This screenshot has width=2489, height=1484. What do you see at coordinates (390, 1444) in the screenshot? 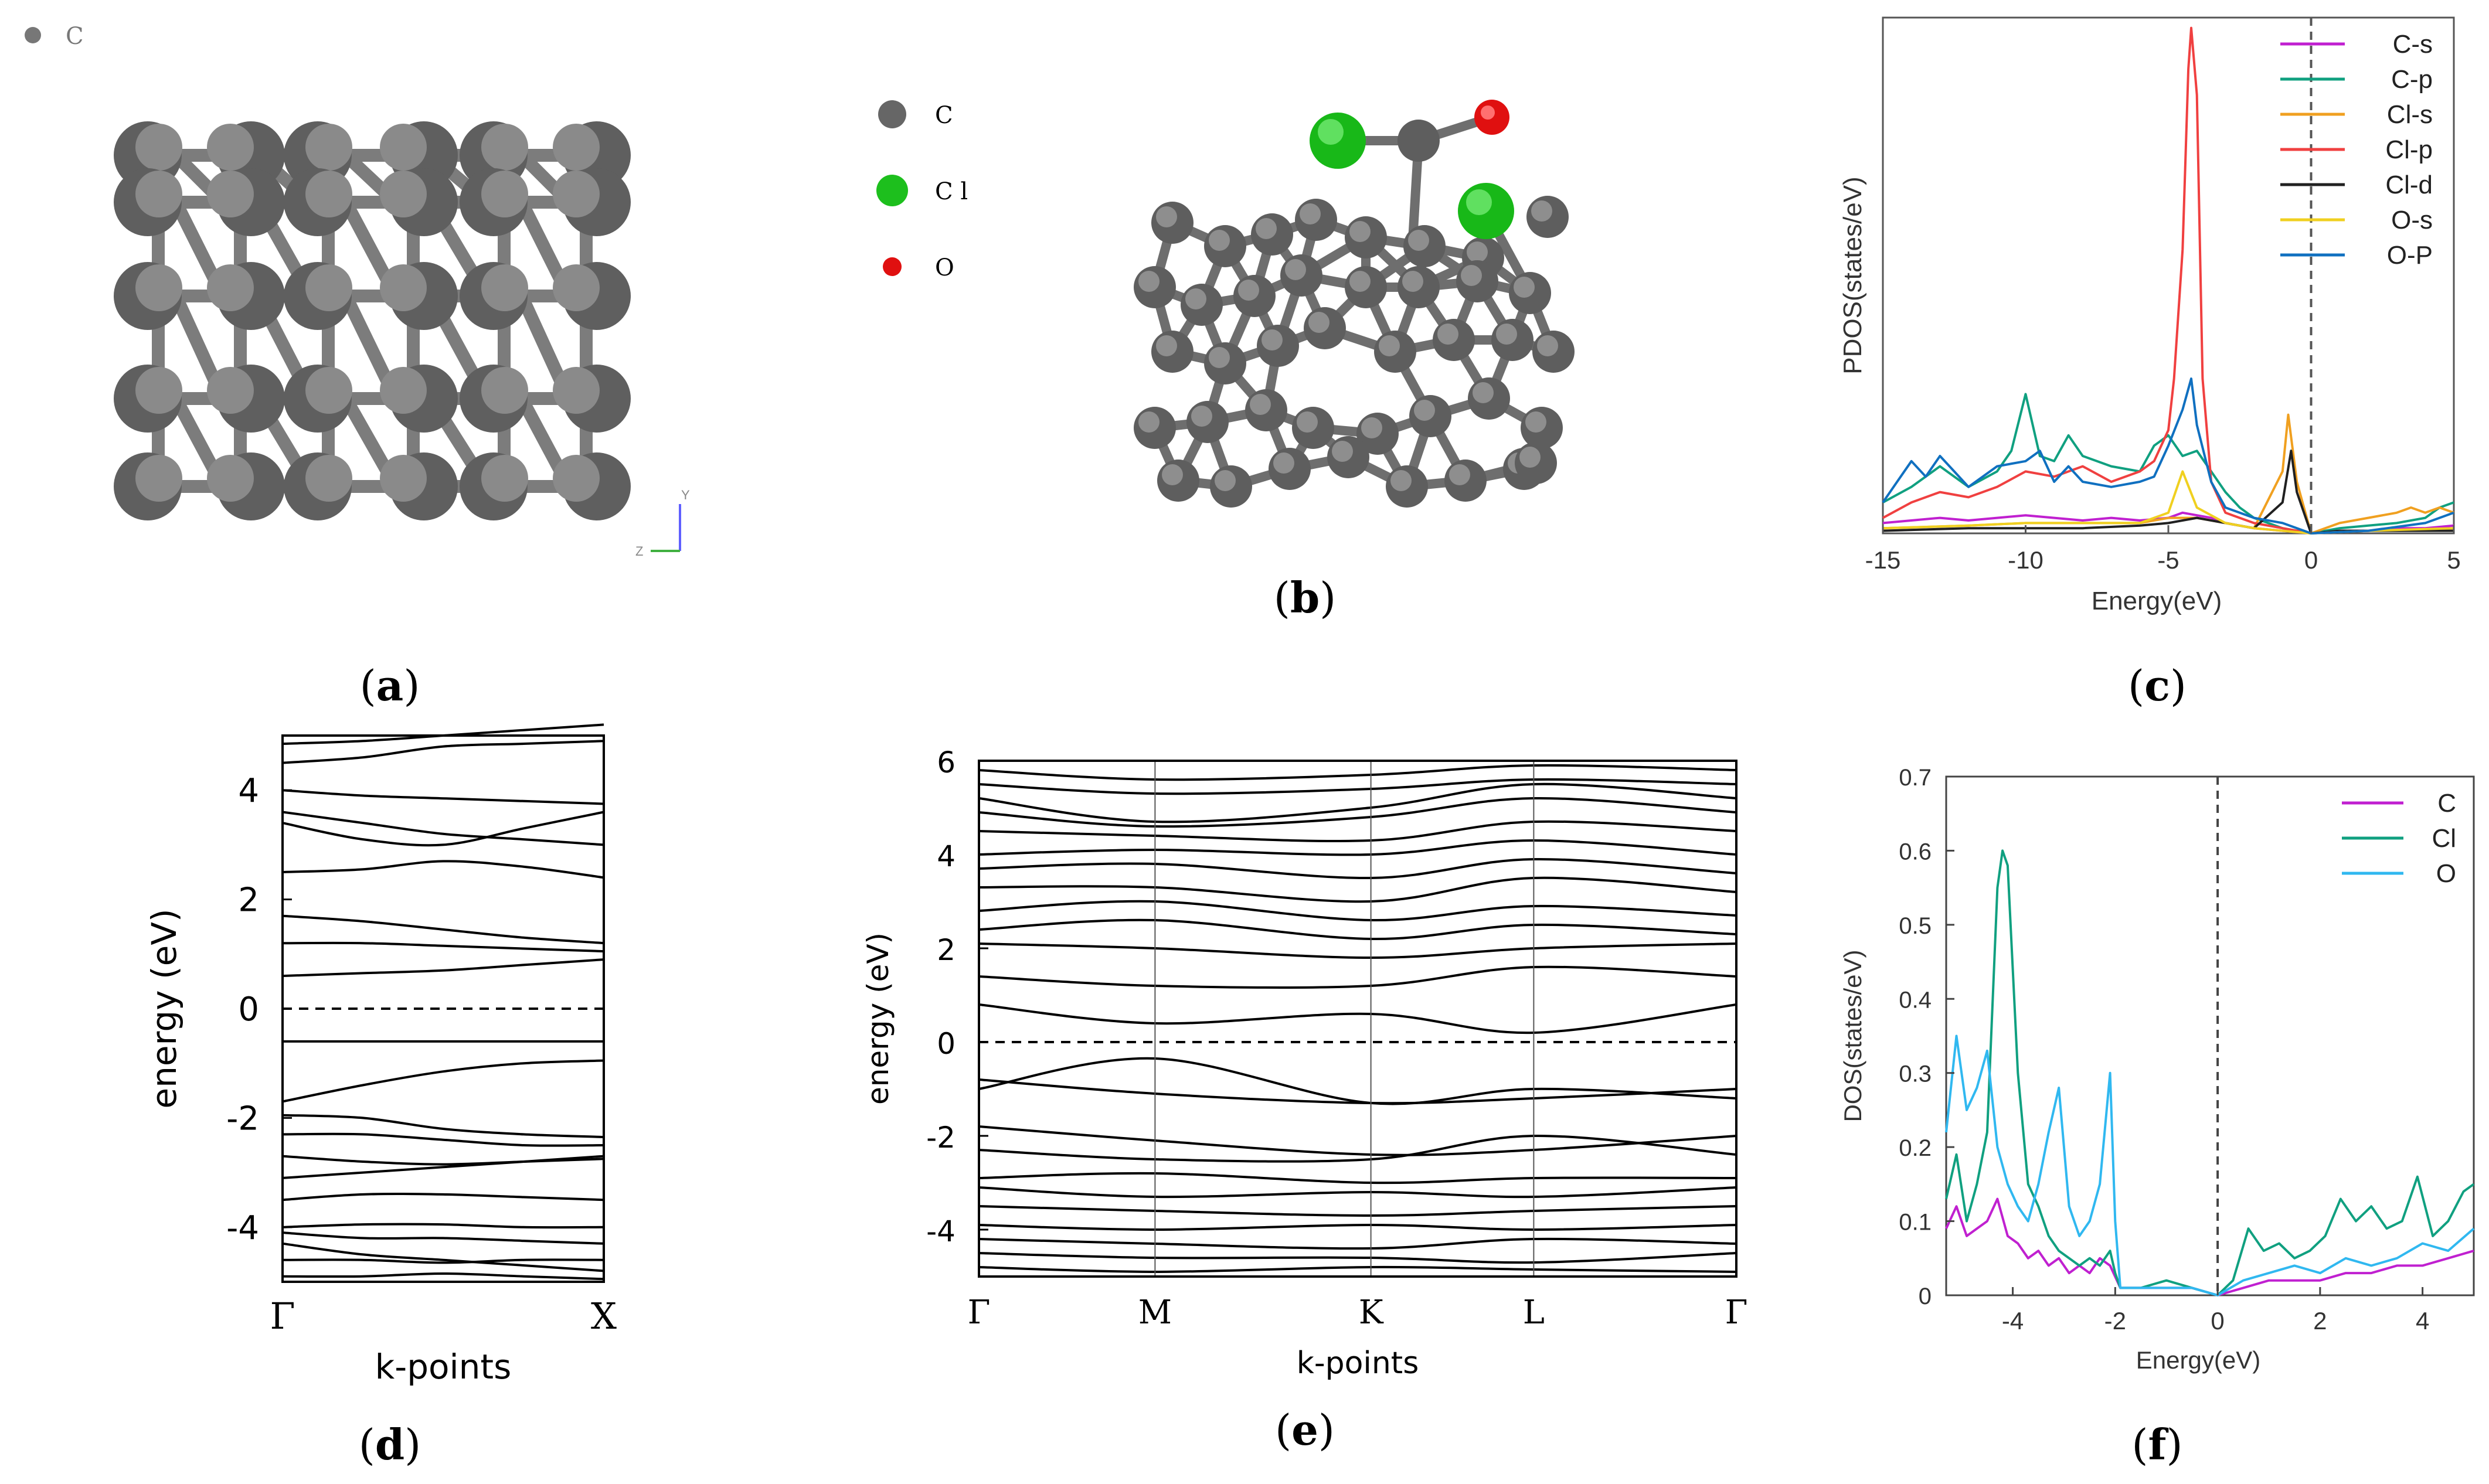
I see `caption-d: (d)` at bounding box center [390, 1444].